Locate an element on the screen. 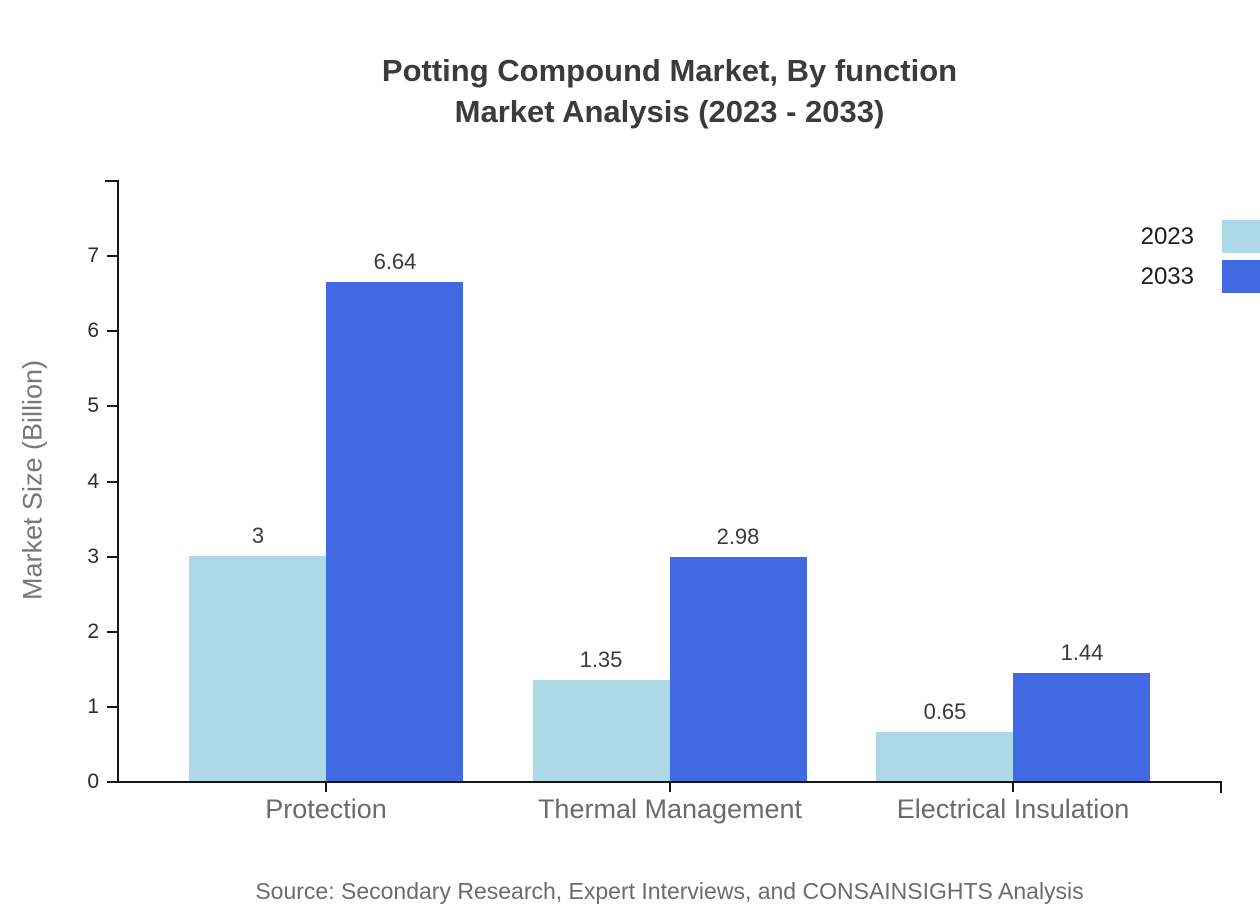  x-tick-electrical-insulation is located at coordinates (1013, 787).